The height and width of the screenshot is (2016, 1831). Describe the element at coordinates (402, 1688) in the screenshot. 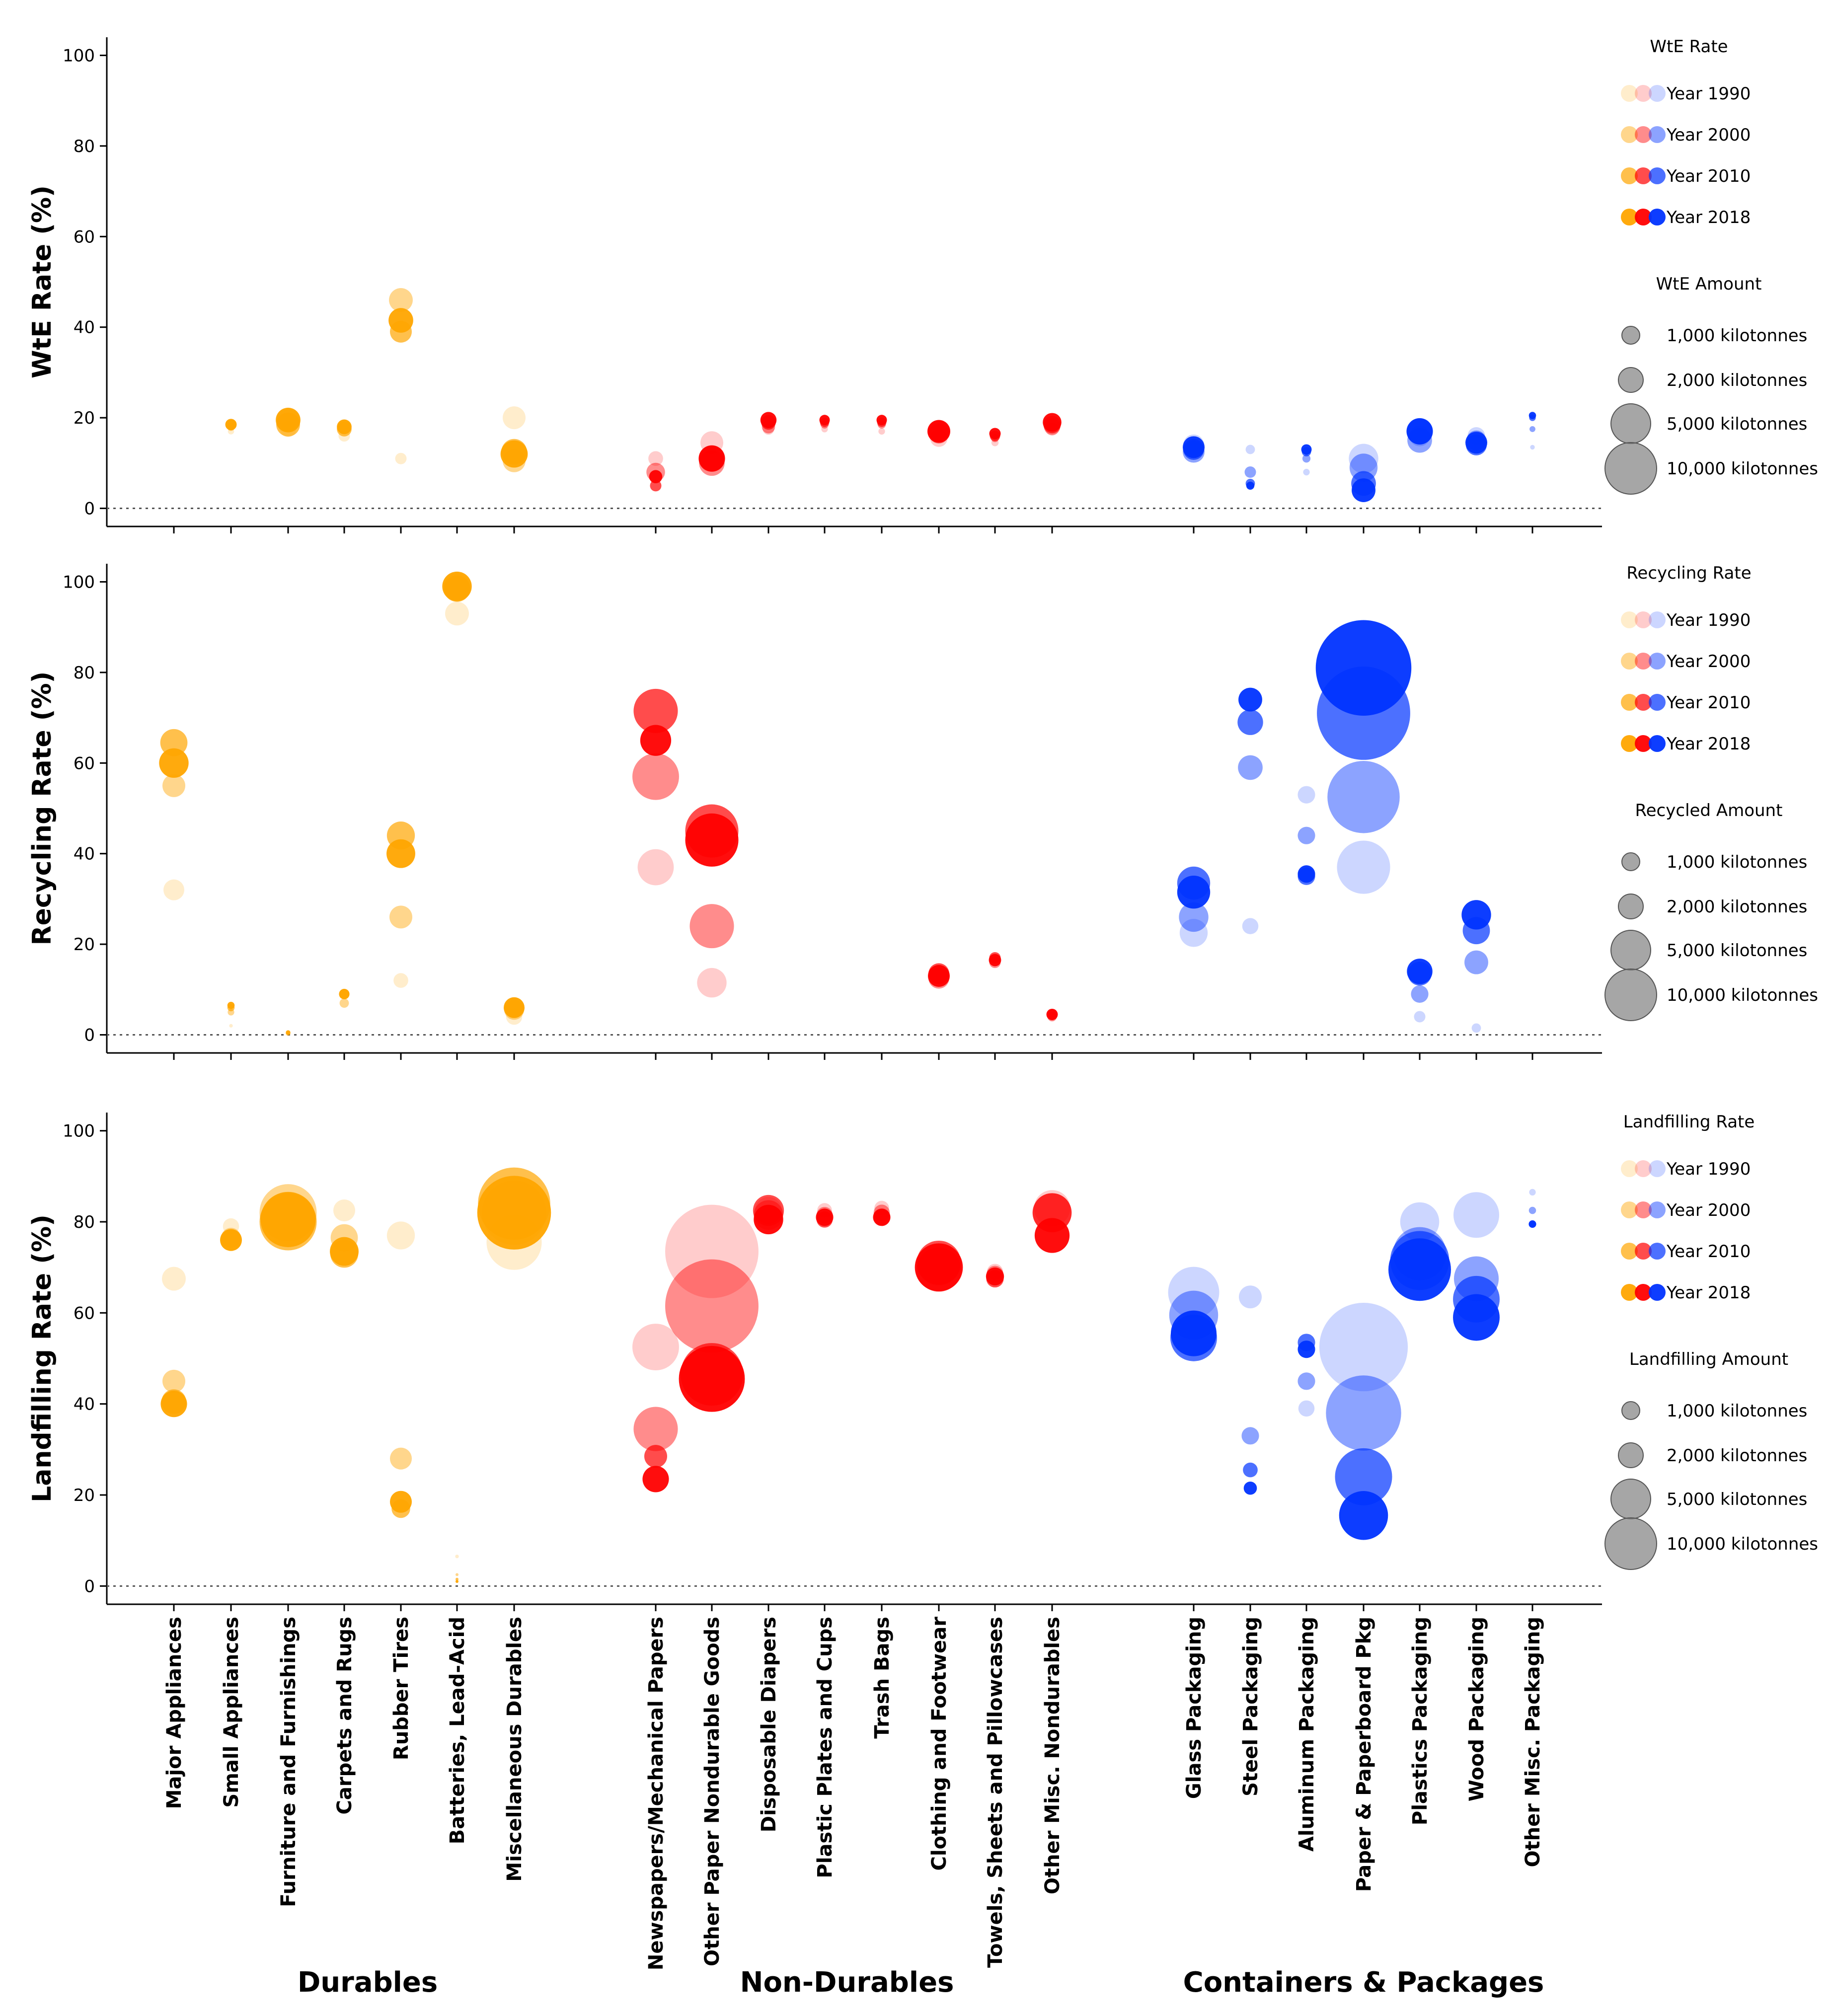

I see `x-category-label: Rubber Tires` at that location.